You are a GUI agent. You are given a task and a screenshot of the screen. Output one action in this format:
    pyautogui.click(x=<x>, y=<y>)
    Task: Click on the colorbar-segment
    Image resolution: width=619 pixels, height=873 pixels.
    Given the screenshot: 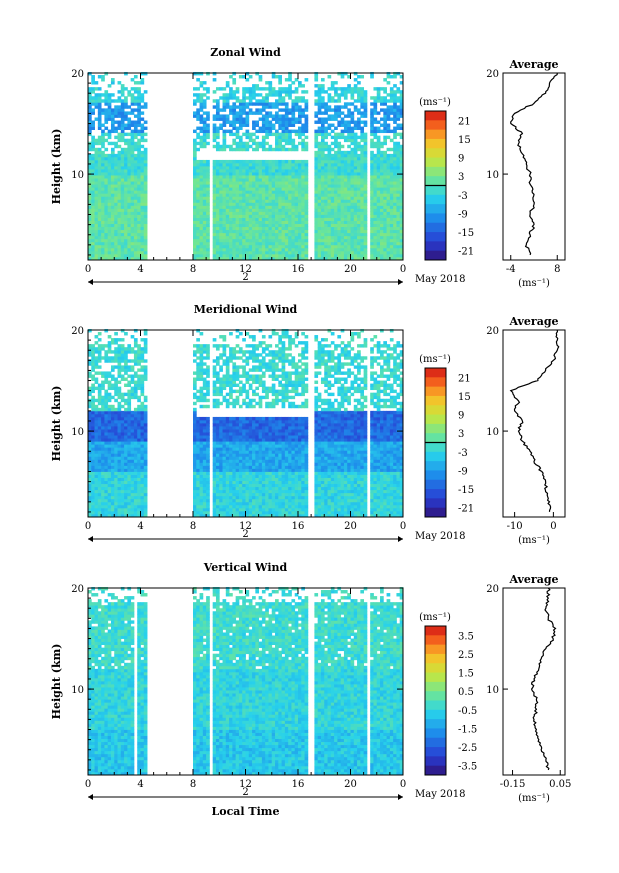 What is the action you would take?
    pyautogui.click(x=435, y=218)
    